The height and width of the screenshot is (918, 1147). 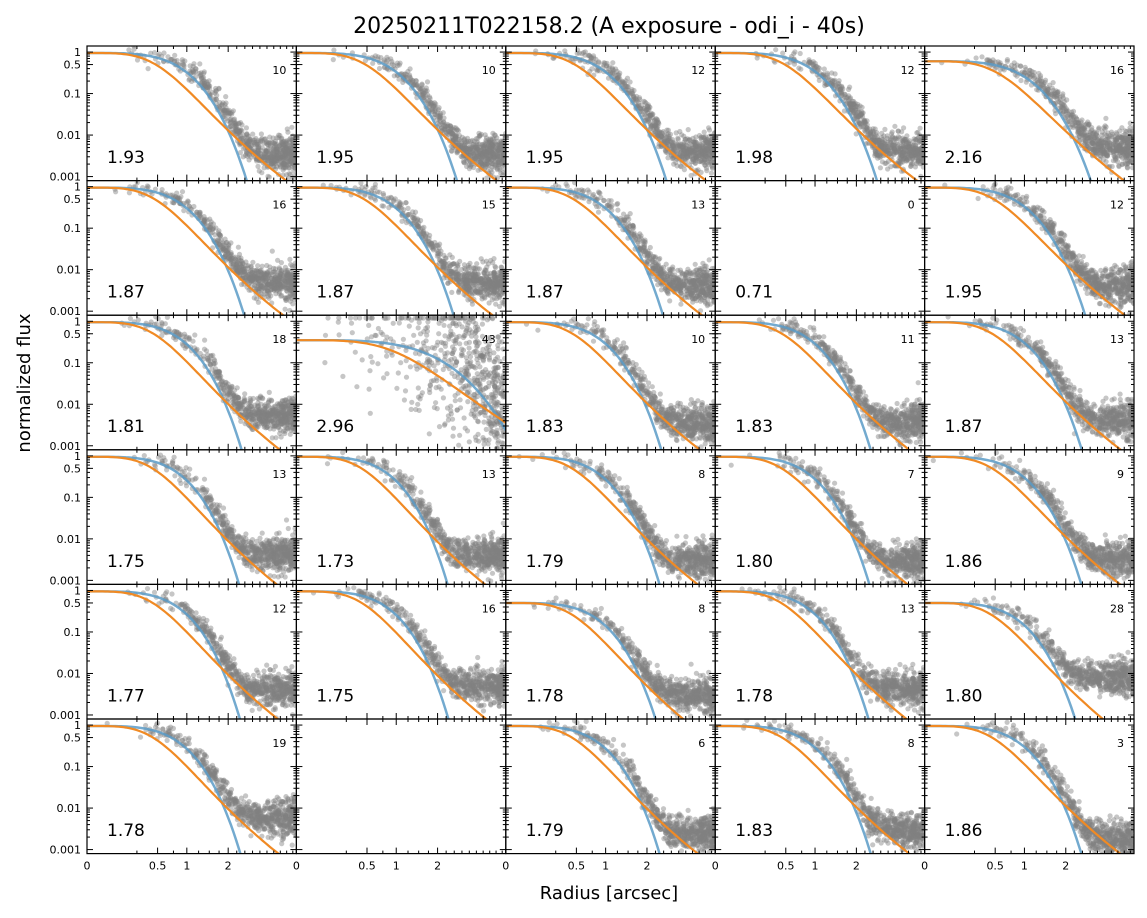 I want to click on star-count-label: 7, so click(x=911, y=474).